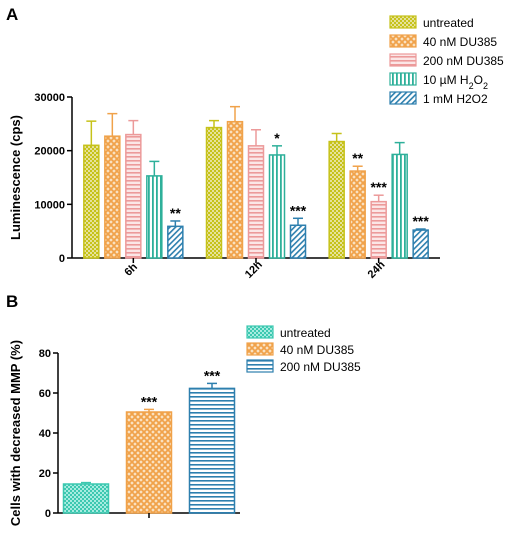  What do you see at coordinates (131, 270) in the screenshot?
I see `x-tick-label: 6h` at bounding box center [131, 270].